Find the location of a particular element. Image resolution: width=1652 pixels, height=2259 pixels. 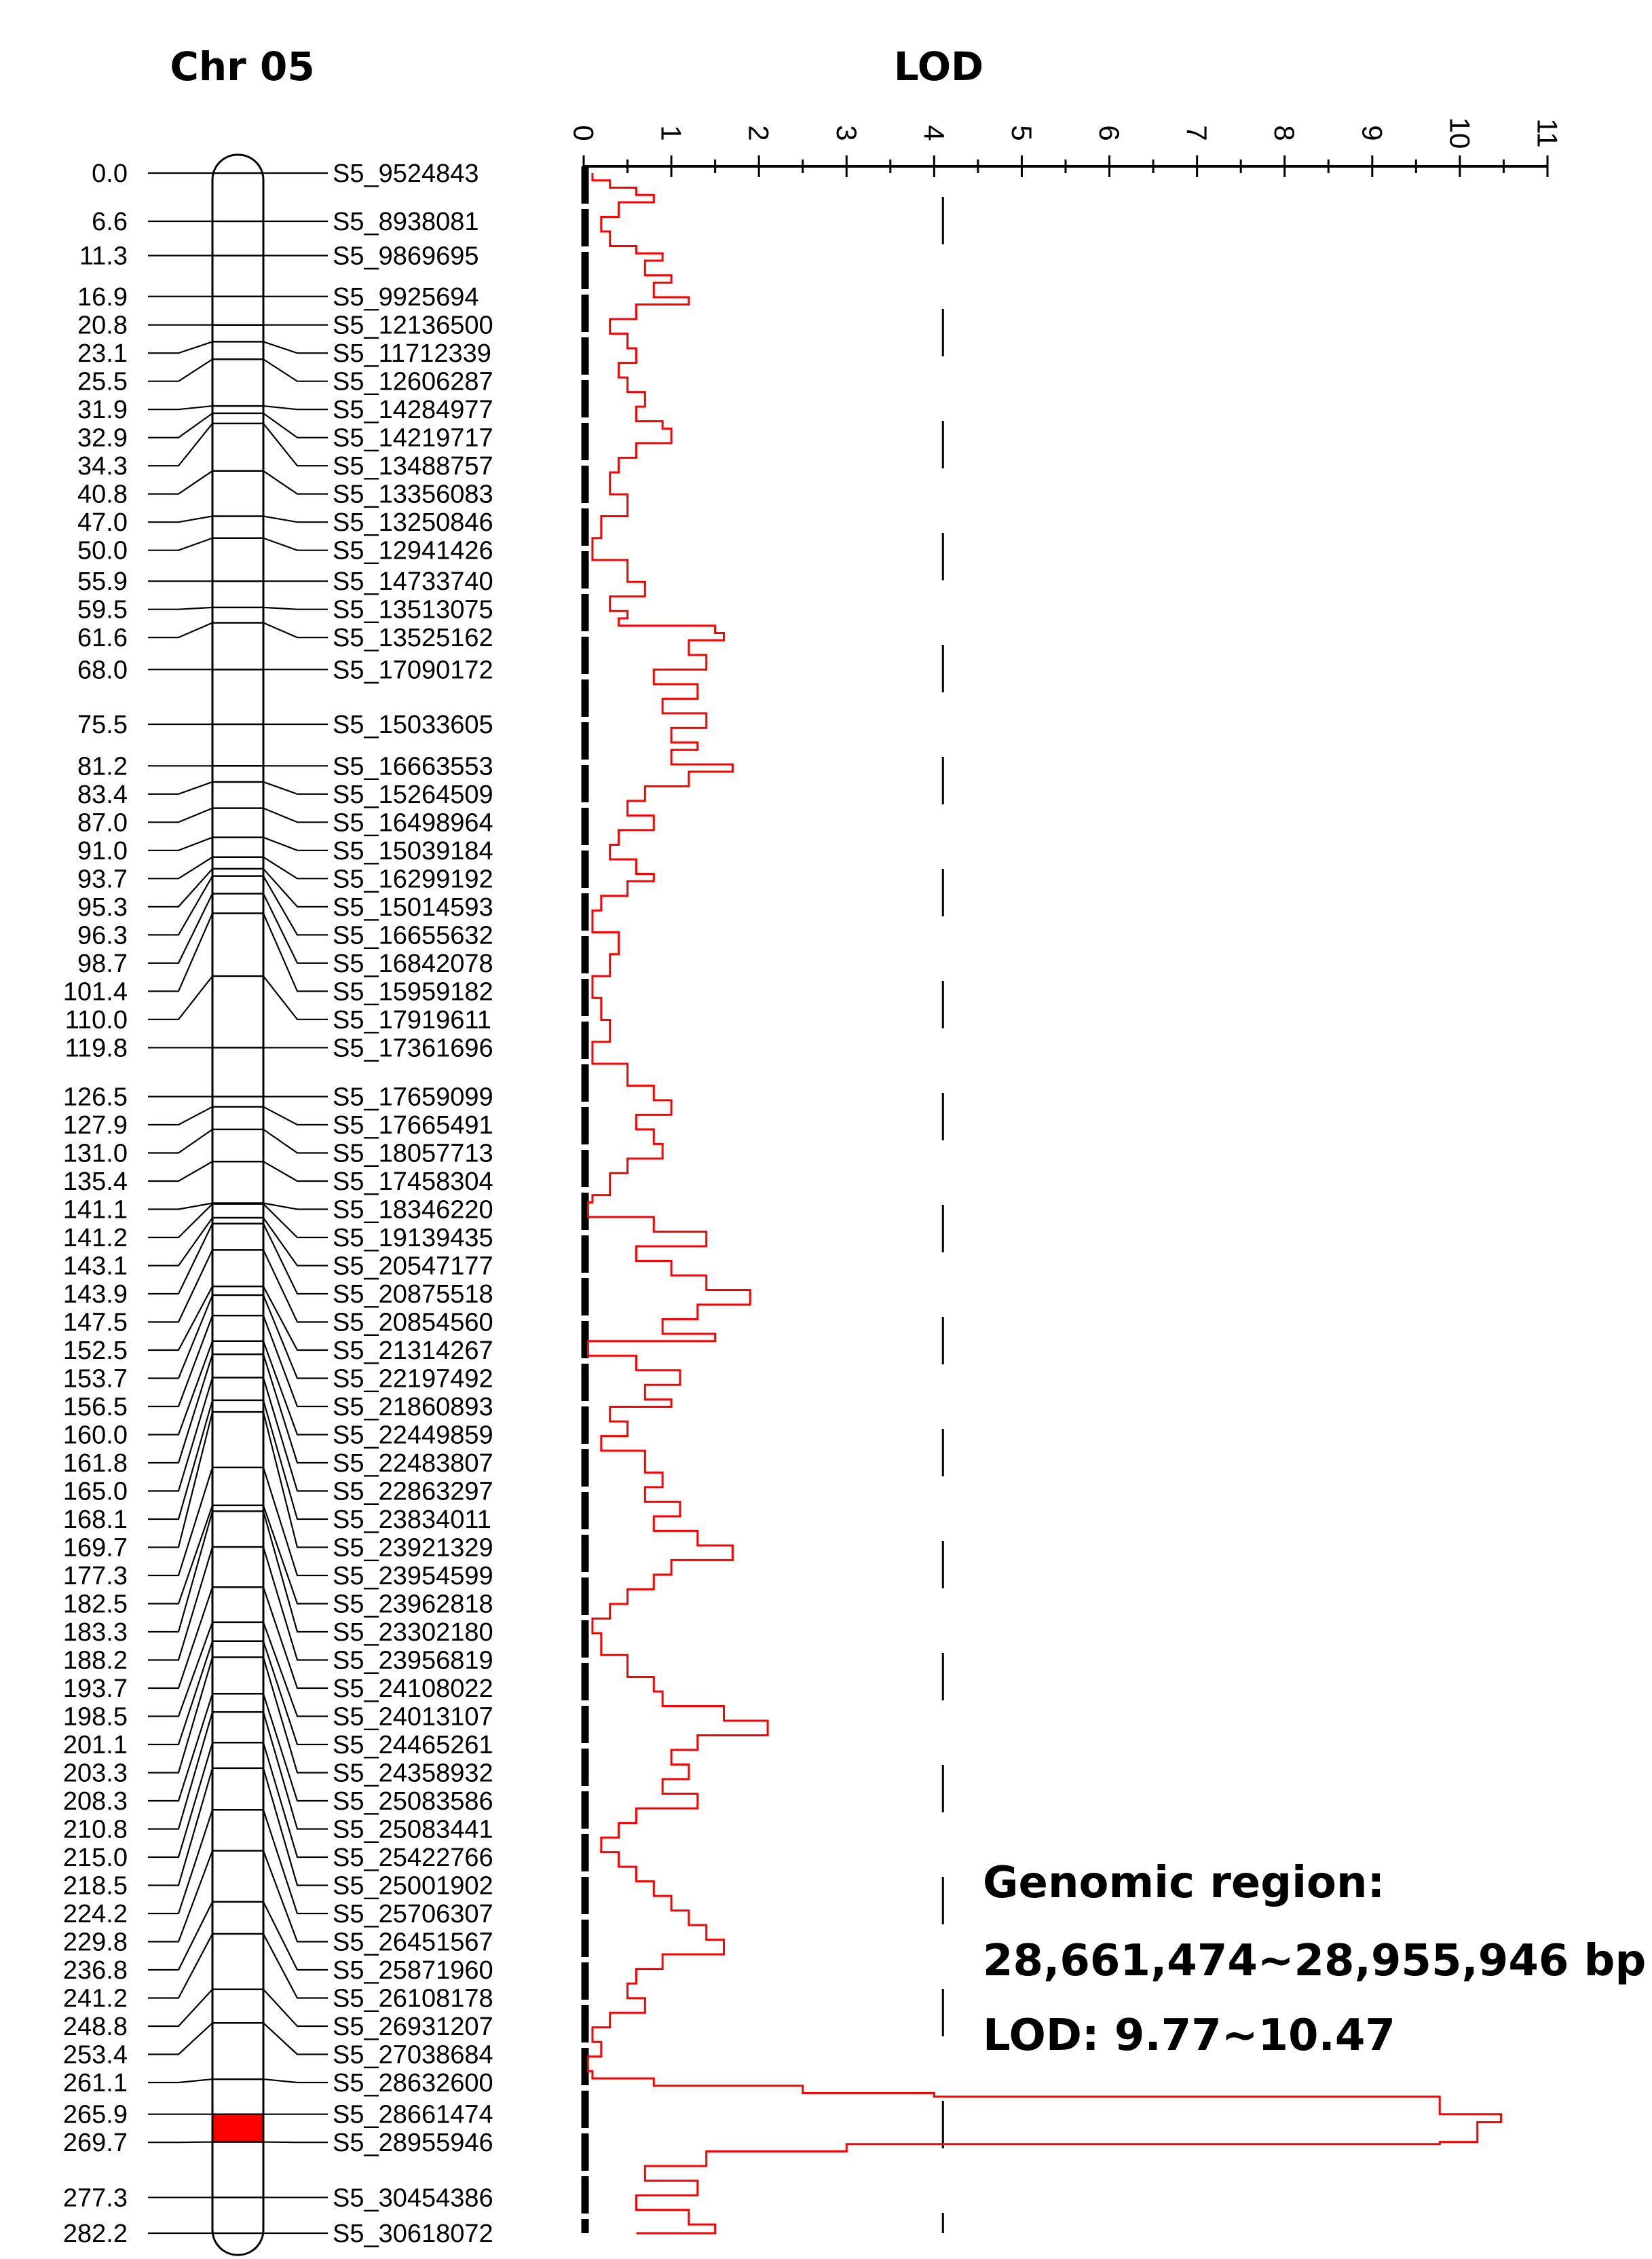

marker-name: S5_23962818 is located at coordinates (413, 1604).